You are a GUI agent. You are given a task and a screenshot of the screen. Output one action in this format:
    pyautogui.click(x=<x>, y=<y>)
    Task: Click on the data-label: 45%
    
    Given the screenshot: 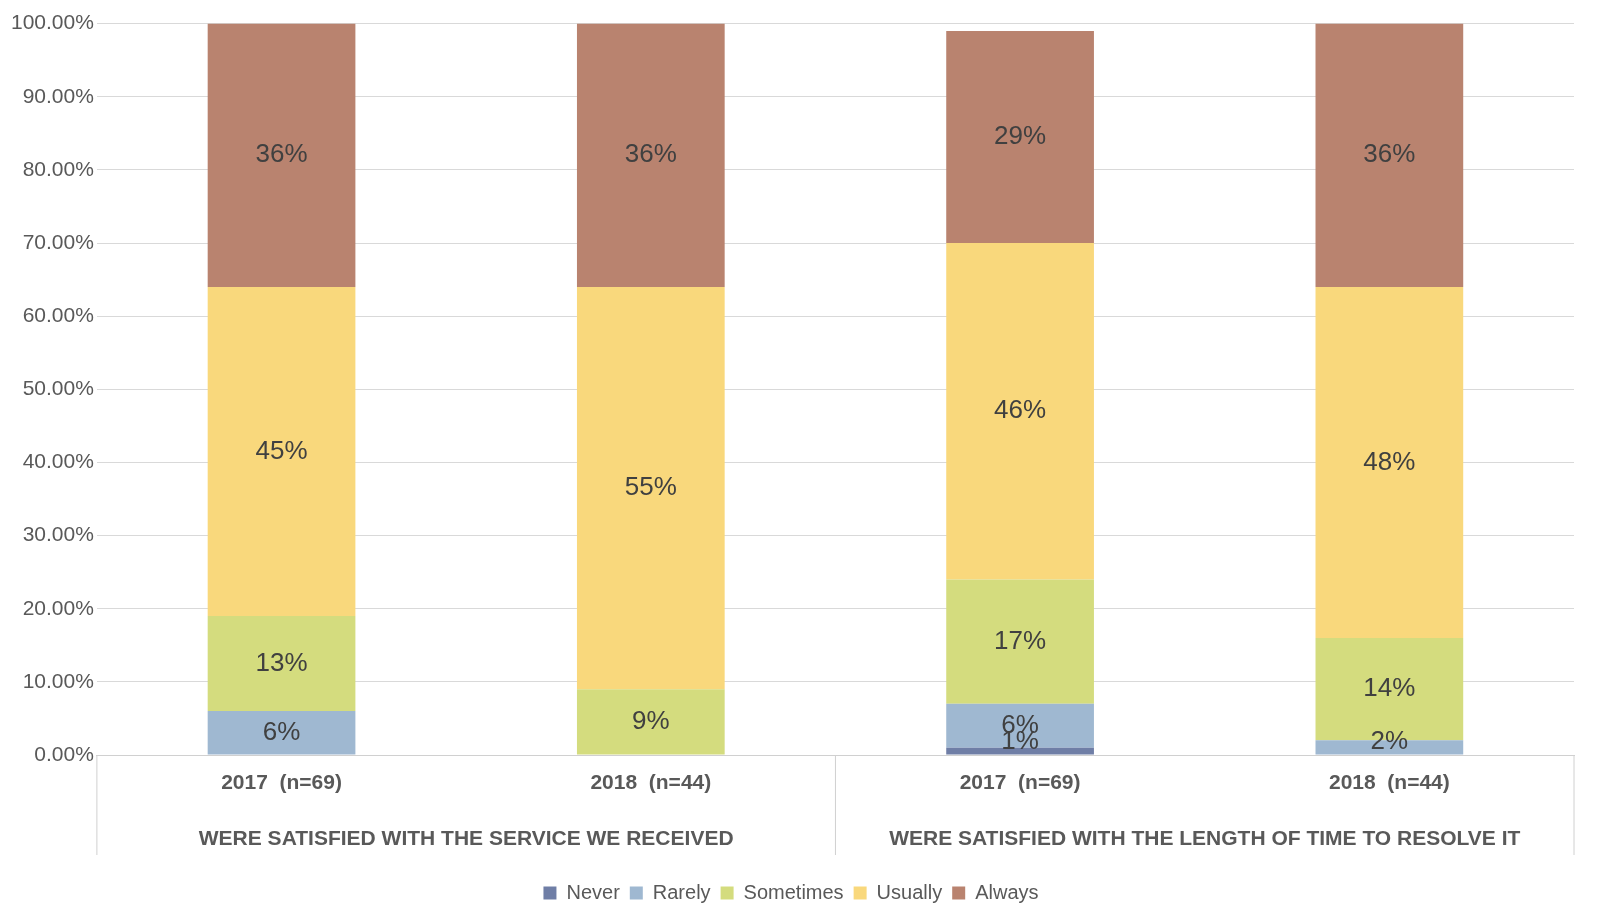 What is the action you would take?
    pyautogui.click(x=281, y=449)
    